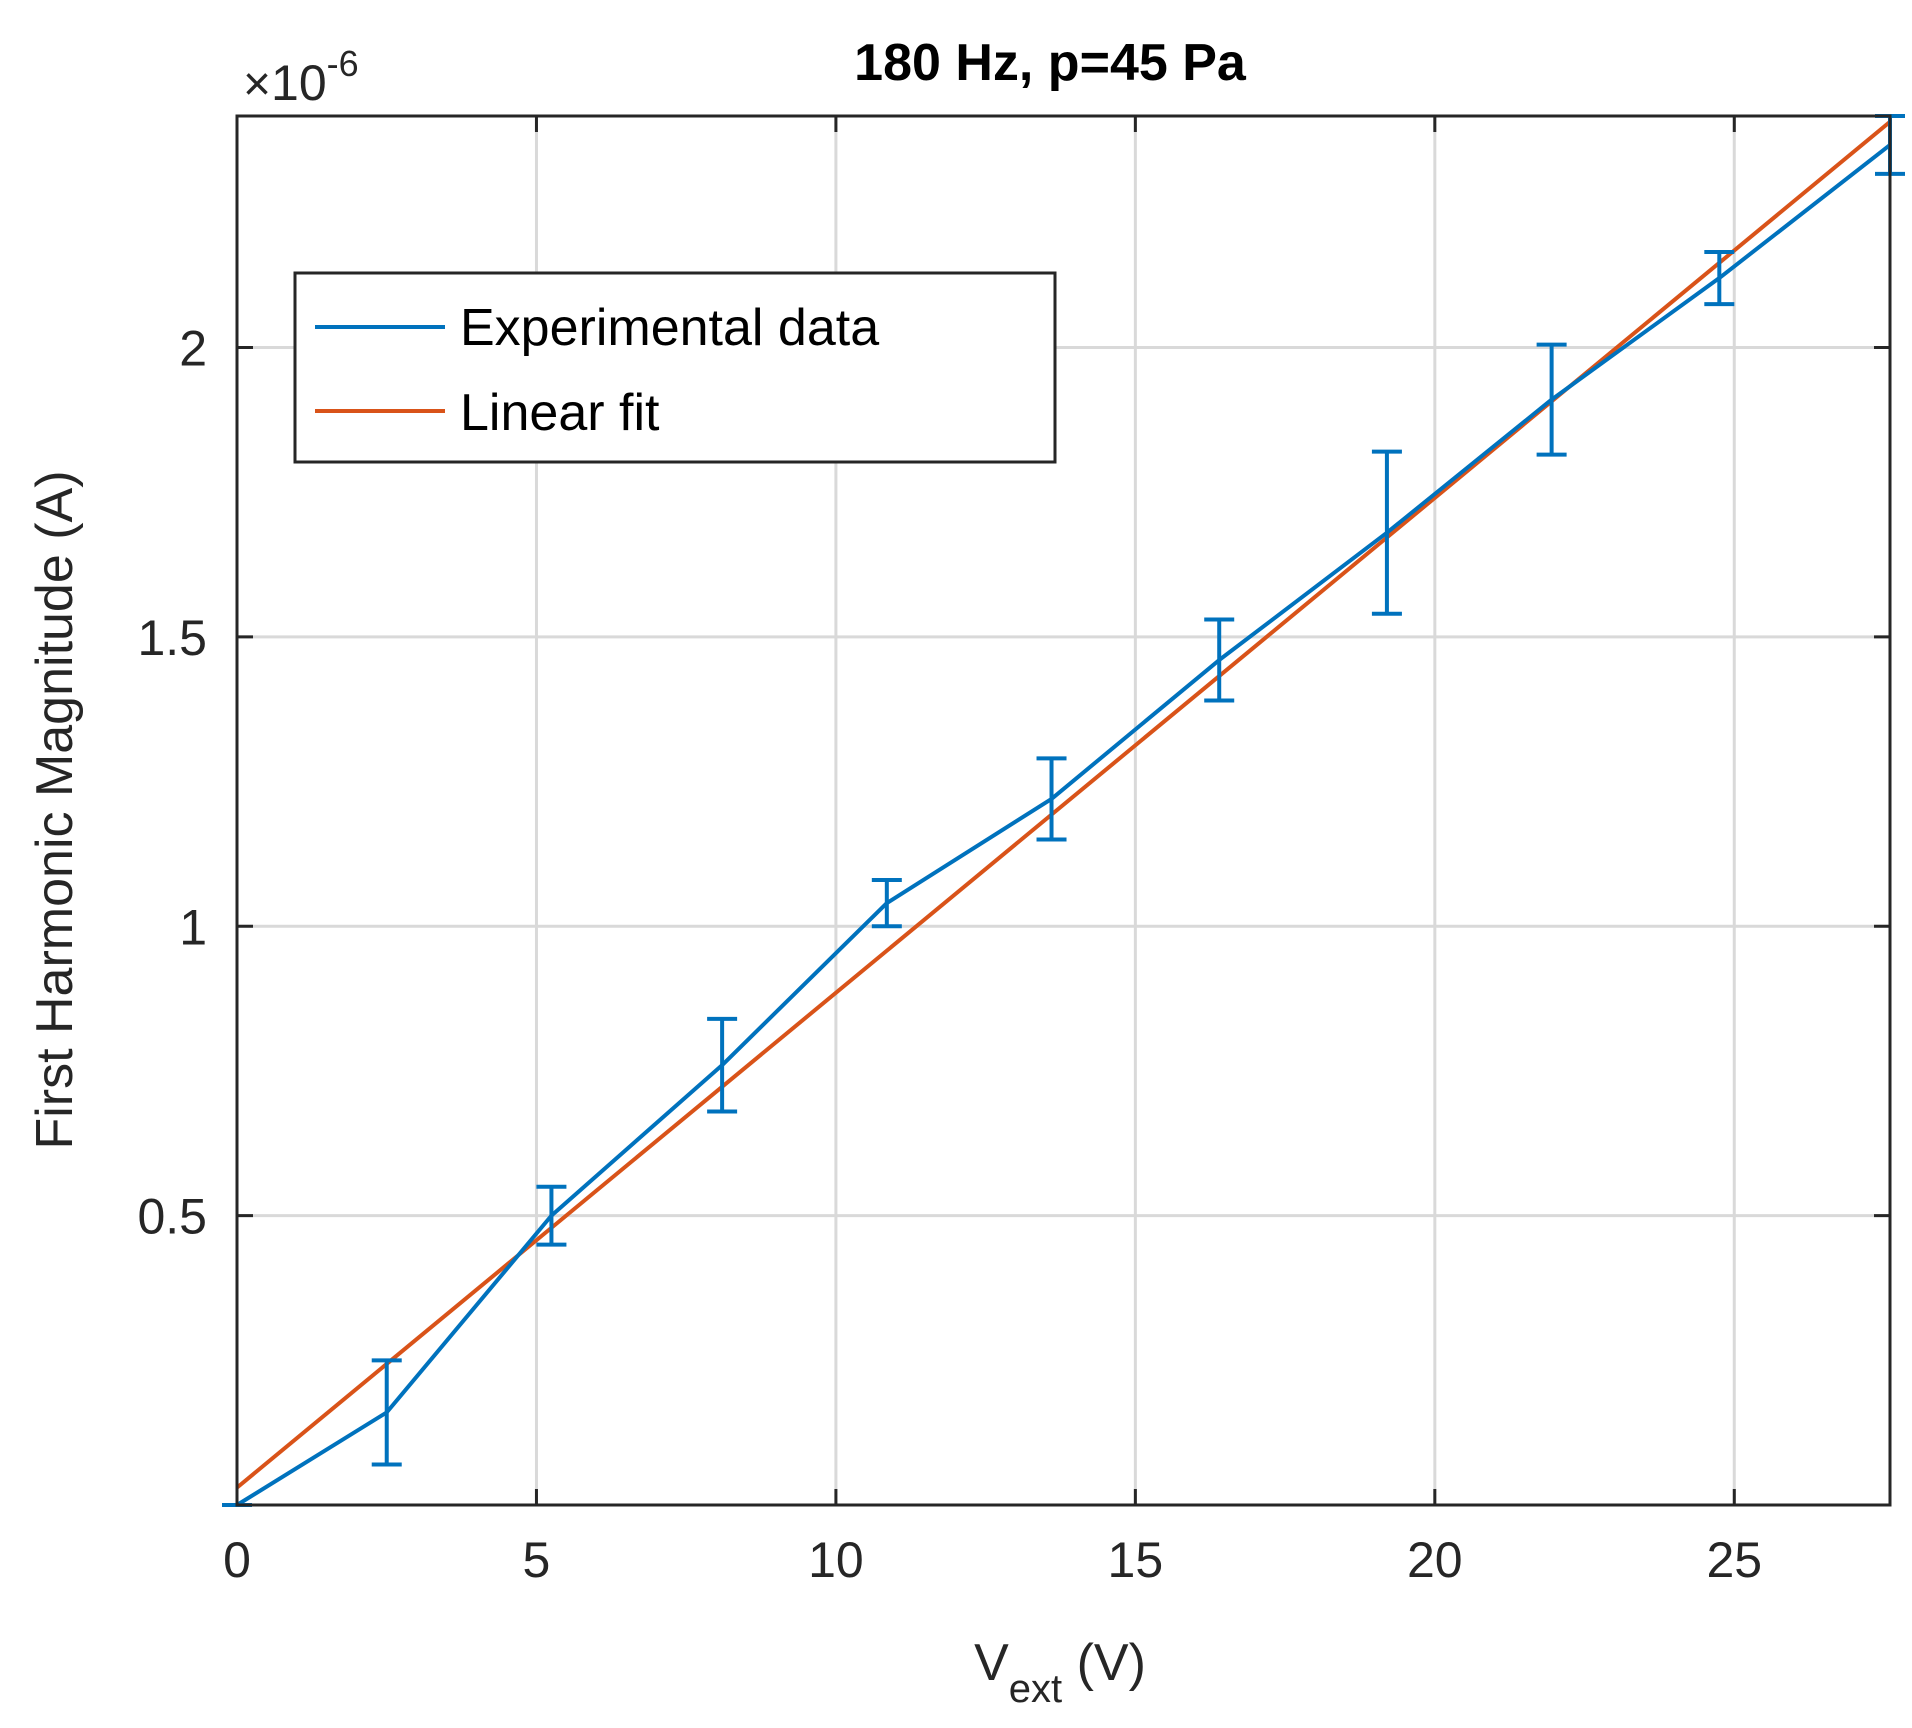  What do you see at coordinates (560, 413) in the screenshot?
I see `legend-label-linear-fit: Linear fit` at bounding box center [560, 413].